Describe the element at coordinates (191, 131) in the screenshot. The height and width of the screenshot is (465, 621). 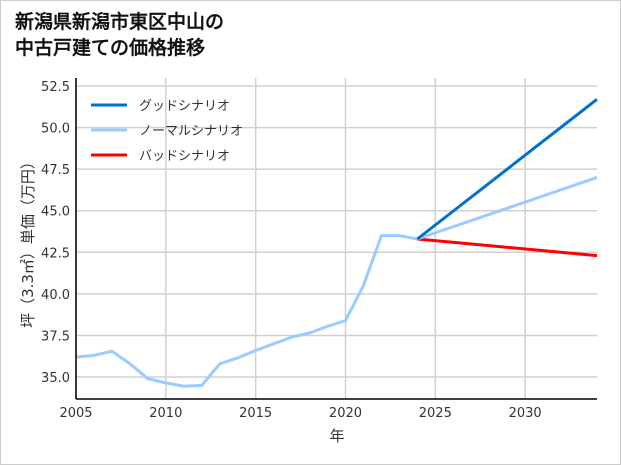
I see `legend-label: ノーマルシナリオ` at that location.